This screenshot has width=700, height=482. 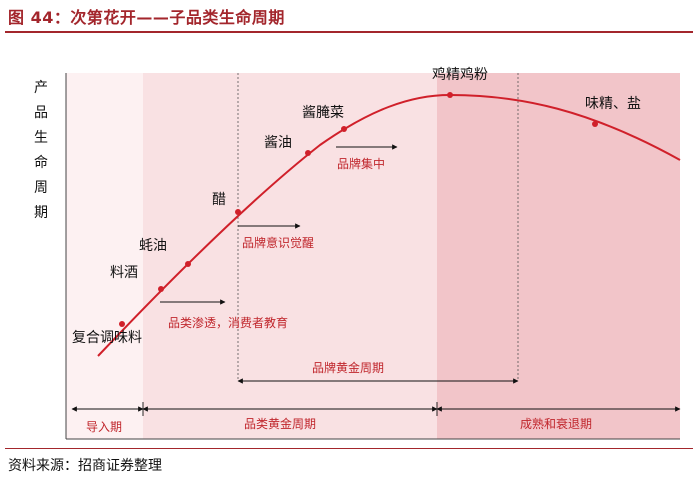 What do you see at coordinates (104, 256) in the screenshot?
I see `zone-intro` at bounding box center [104, 256].